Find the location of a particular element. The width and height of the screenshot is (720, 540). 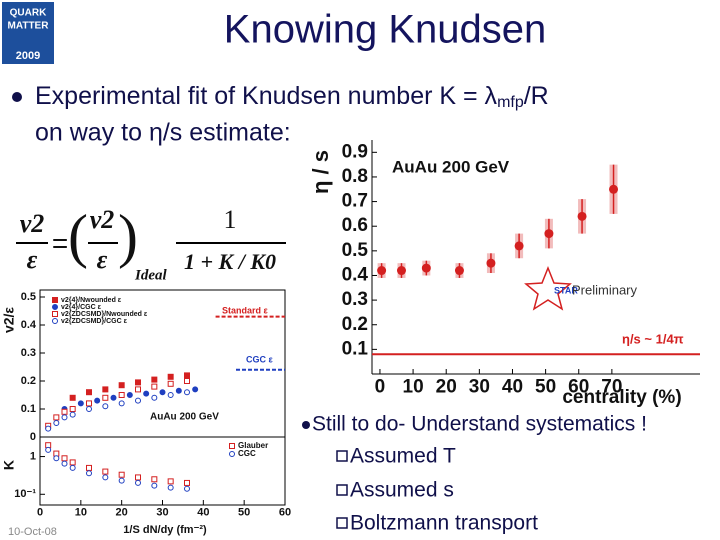

star-logo is located at coordinates (548, 288).